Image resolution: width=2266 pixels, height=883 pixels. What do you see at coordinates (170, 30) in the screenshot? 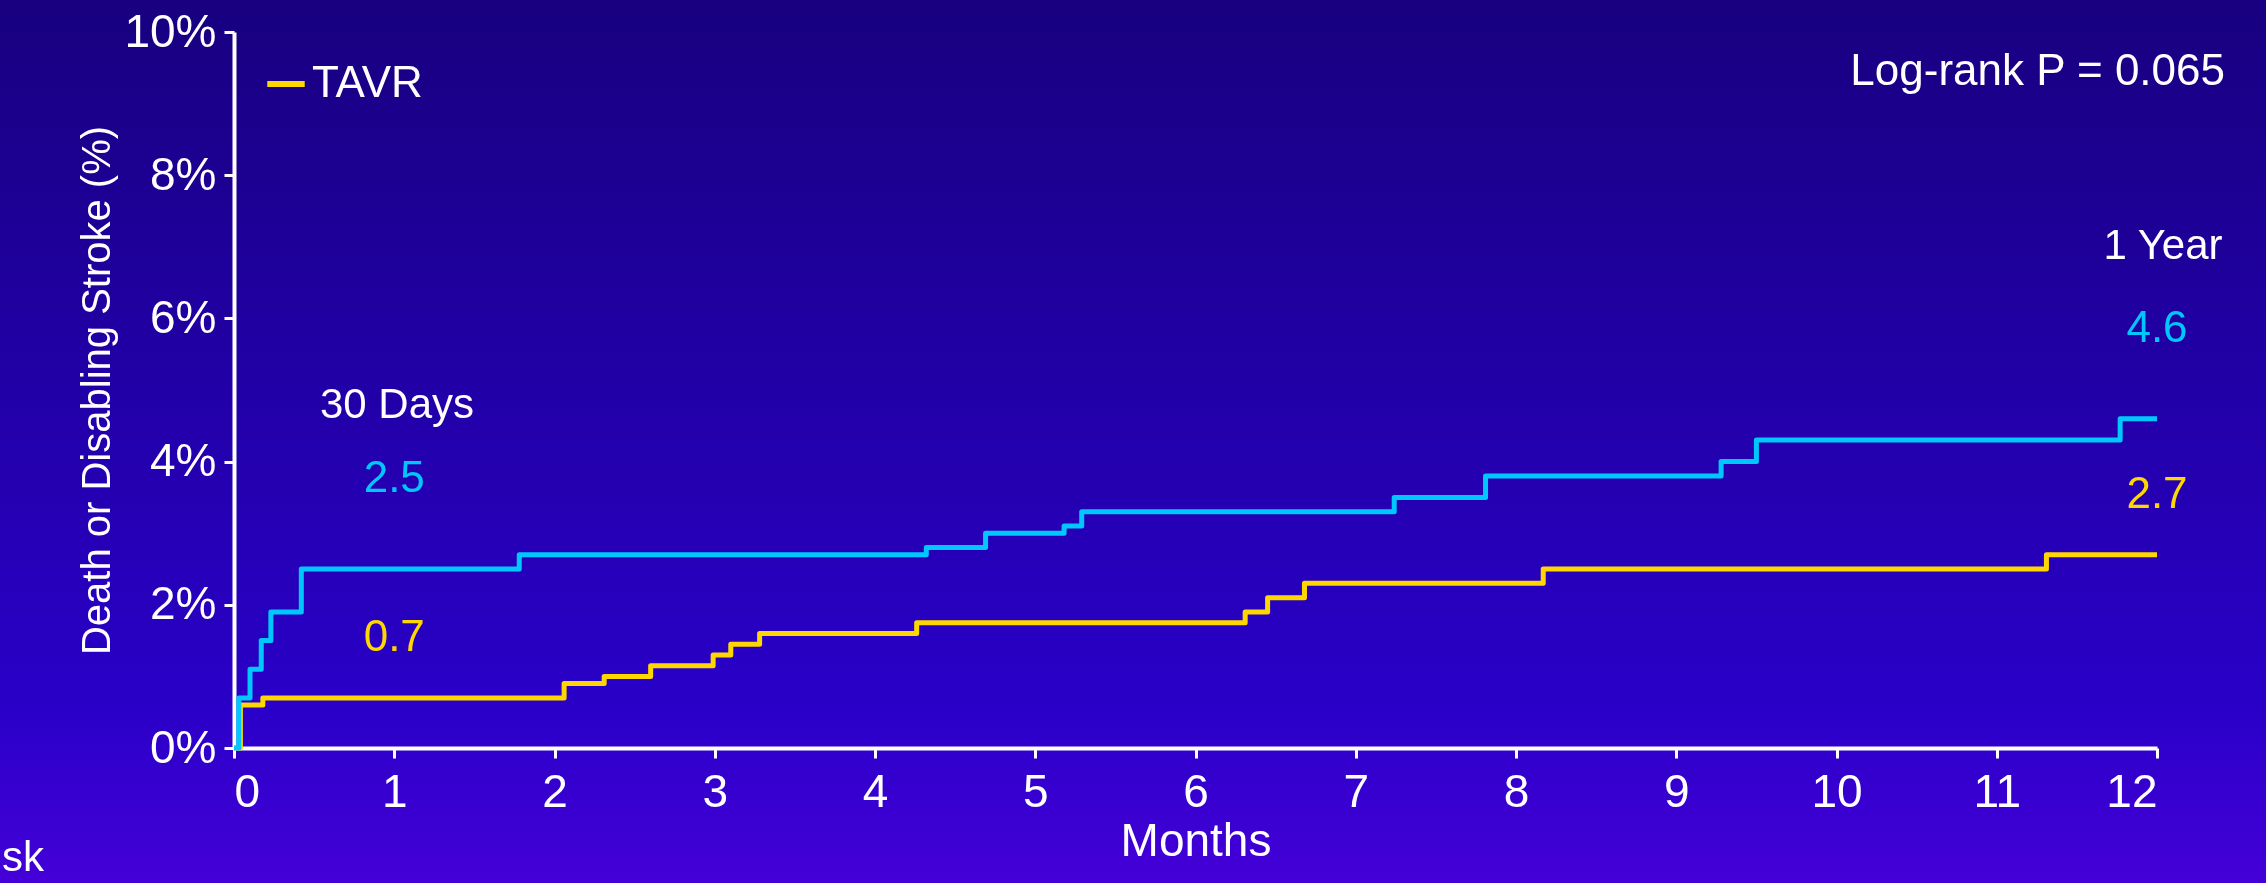
I see `y-tick-label: 10%` at bounding box center [170, 30].